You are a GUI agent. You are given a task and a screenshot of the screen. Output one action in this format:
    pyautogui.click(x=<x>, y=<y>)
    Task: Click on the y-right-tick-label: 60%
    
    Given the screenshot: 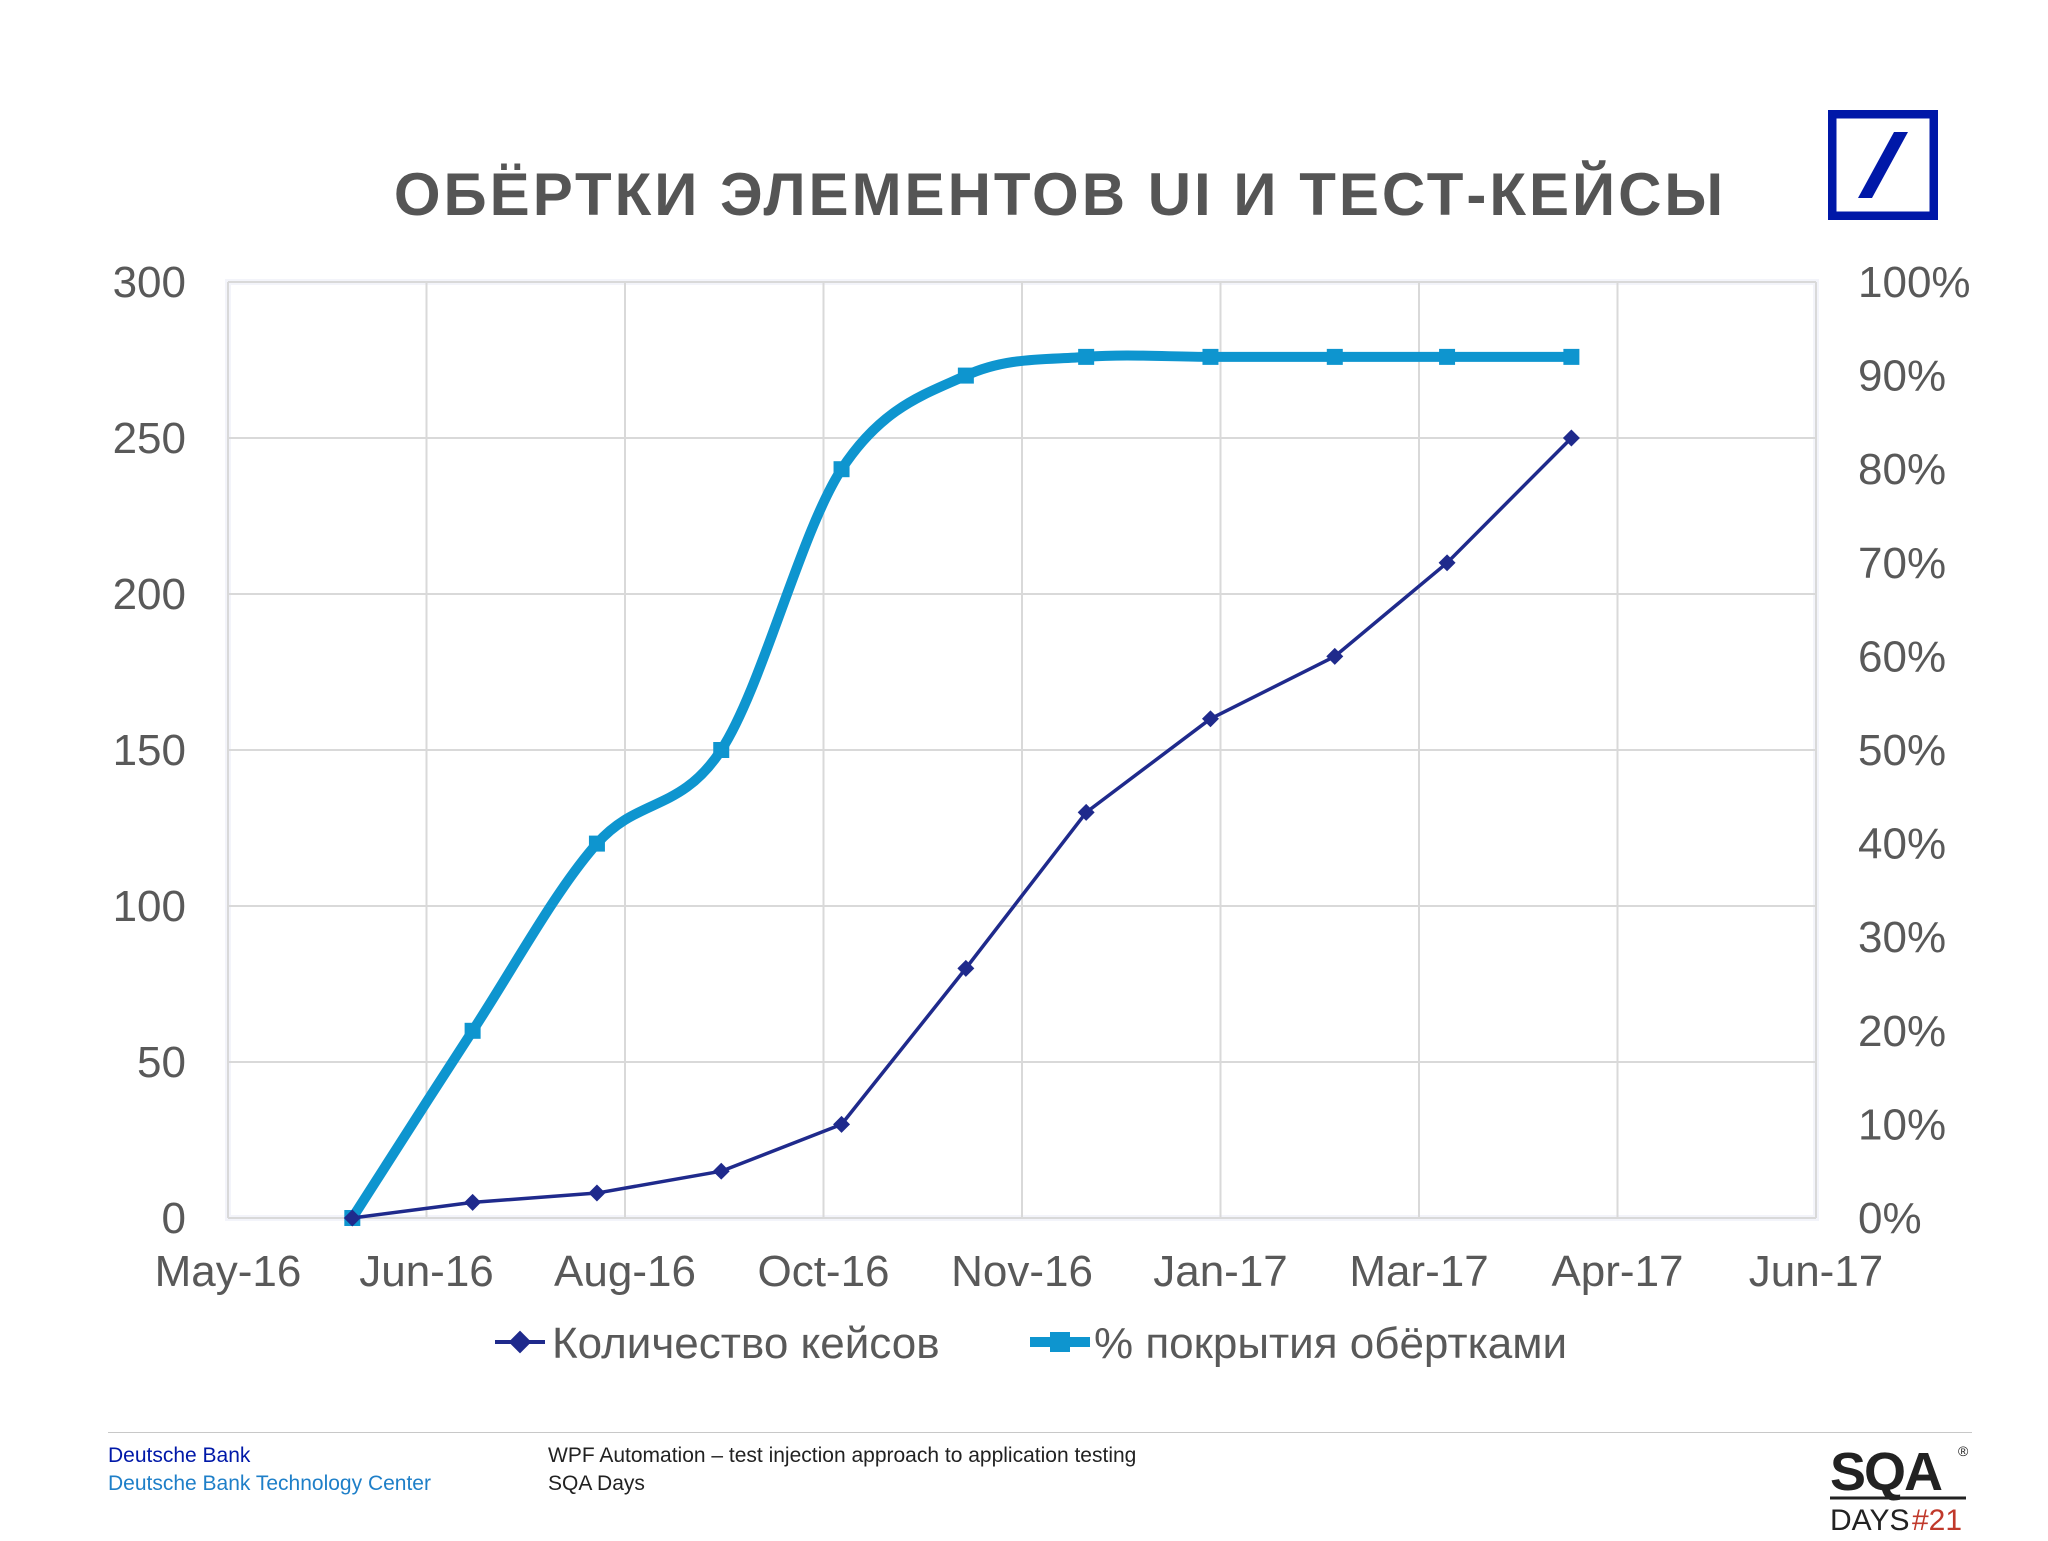 What is the action you would take?
    pyautogui.click(x=1902, y=656)
    